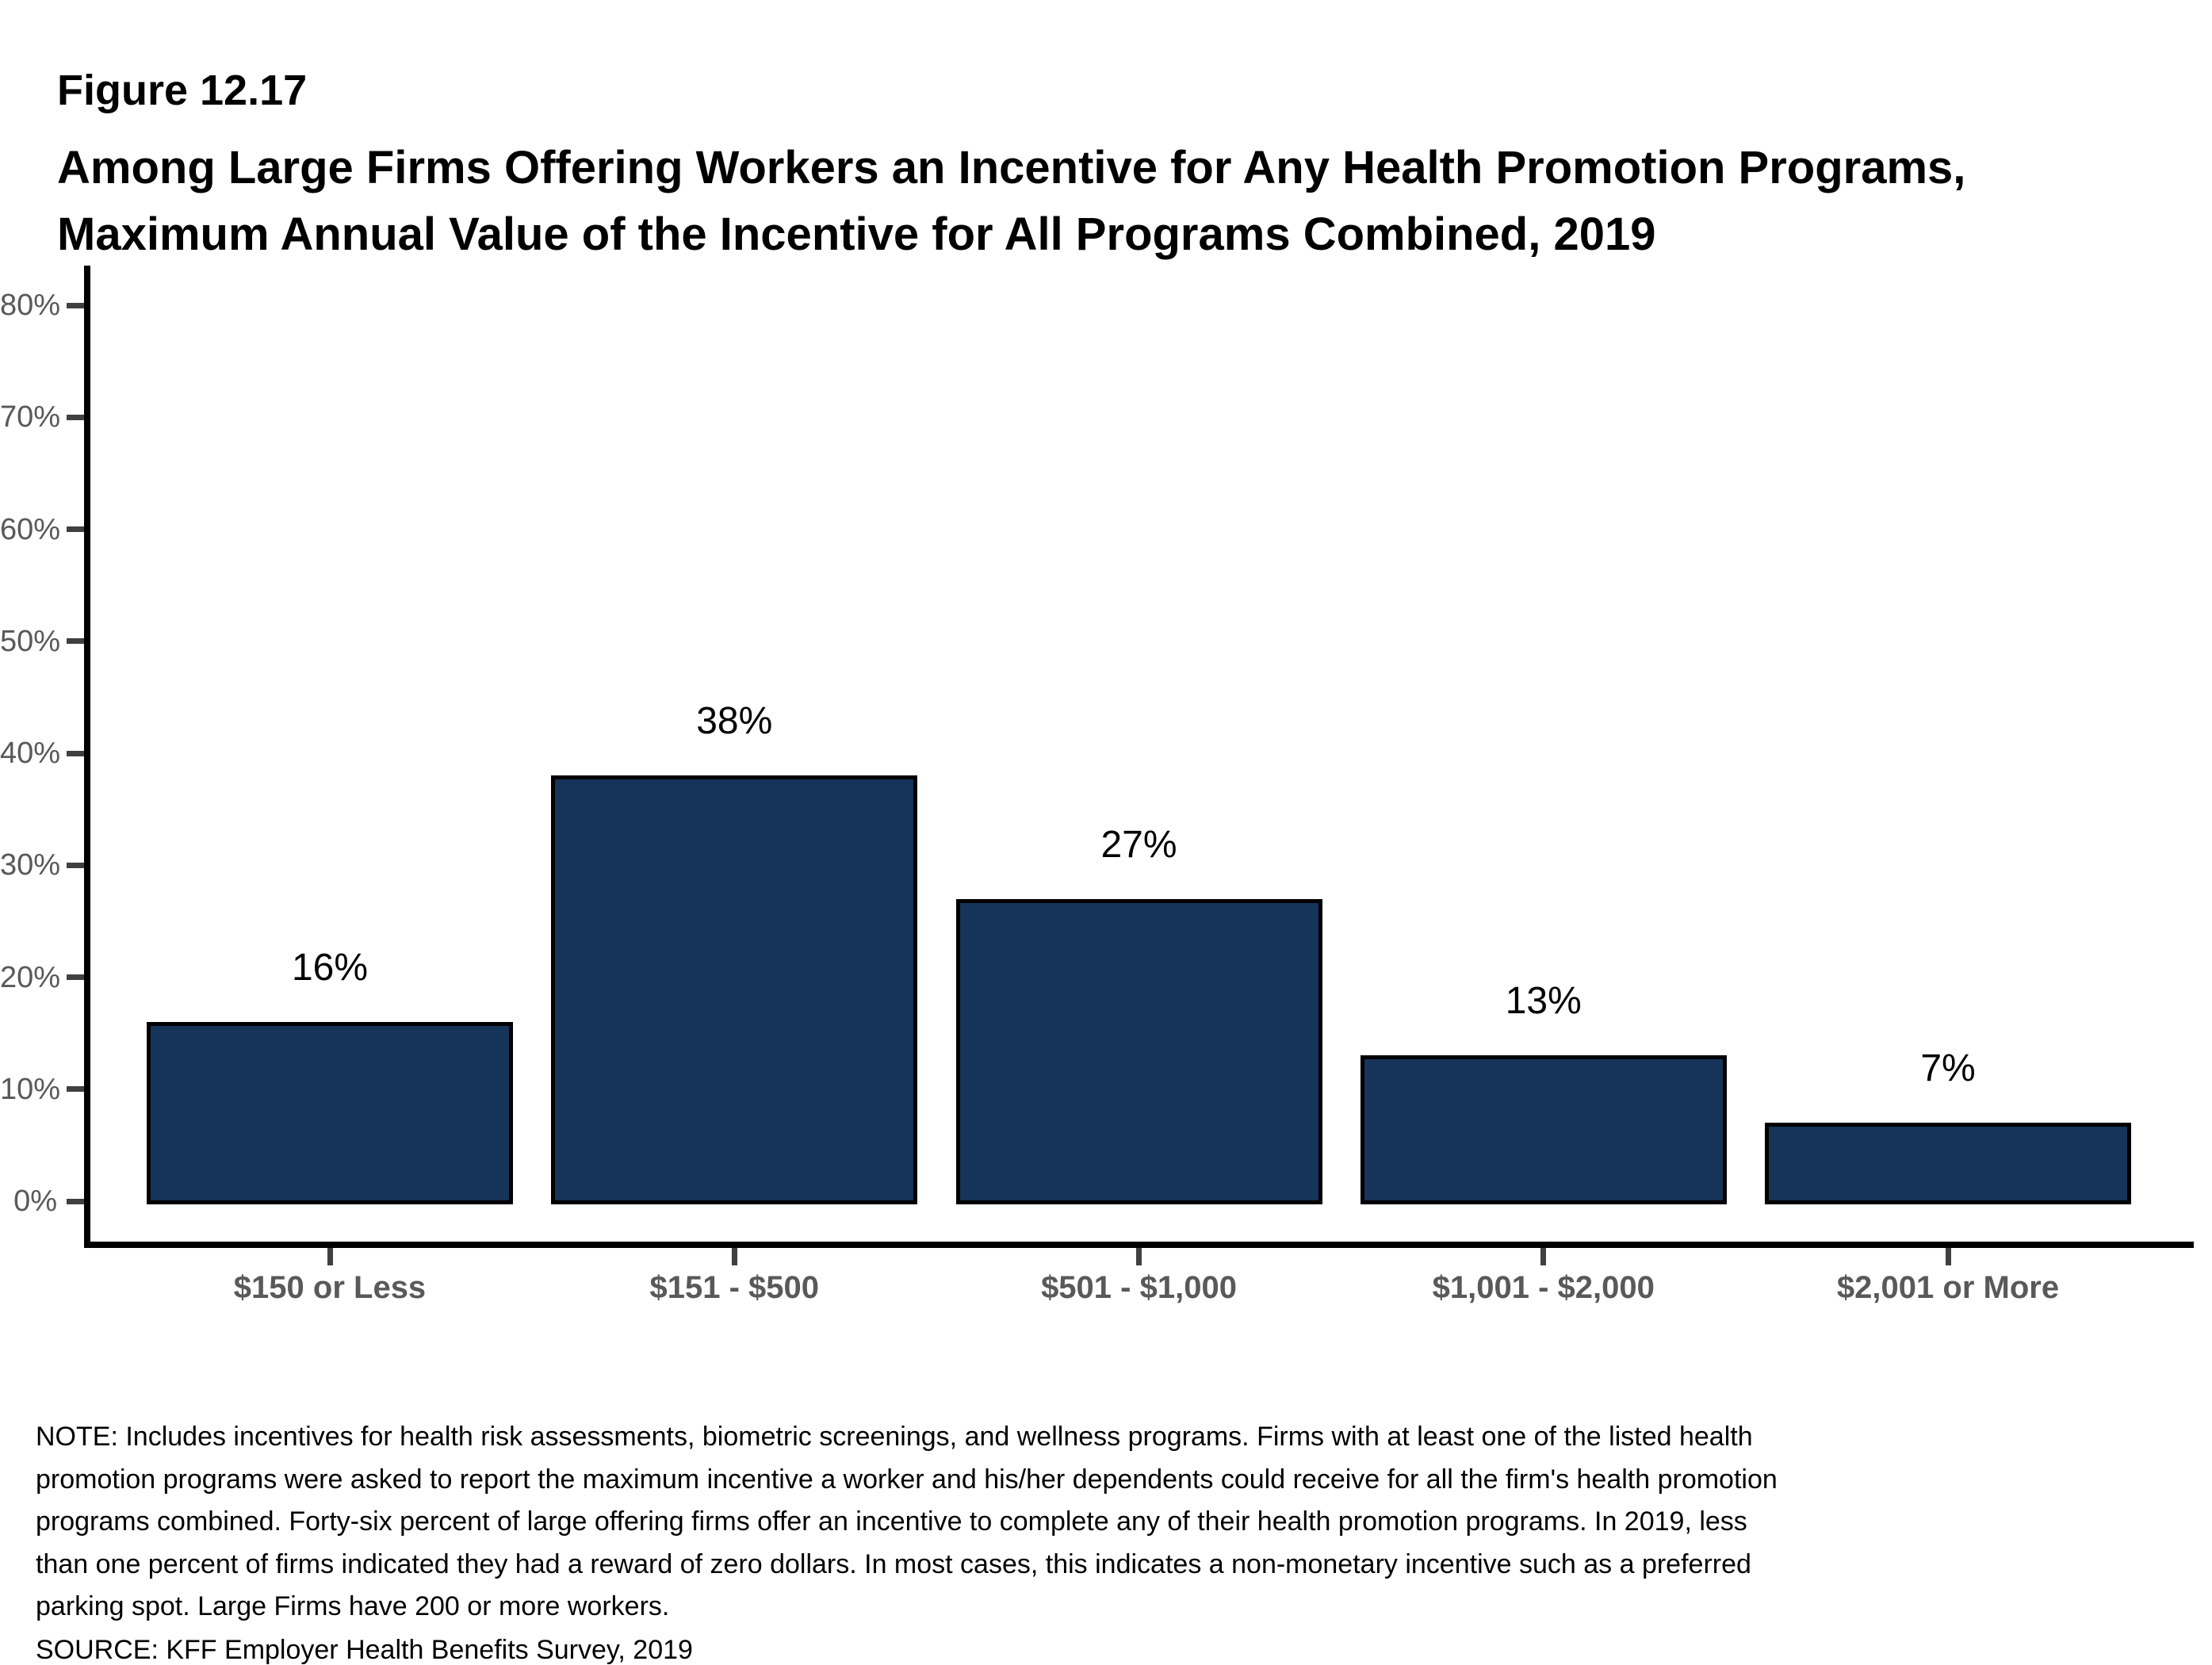  Describe the element at coordinates (31, 977) in the screenshot. I see `y-axis-tick-label: 20%` at that location.